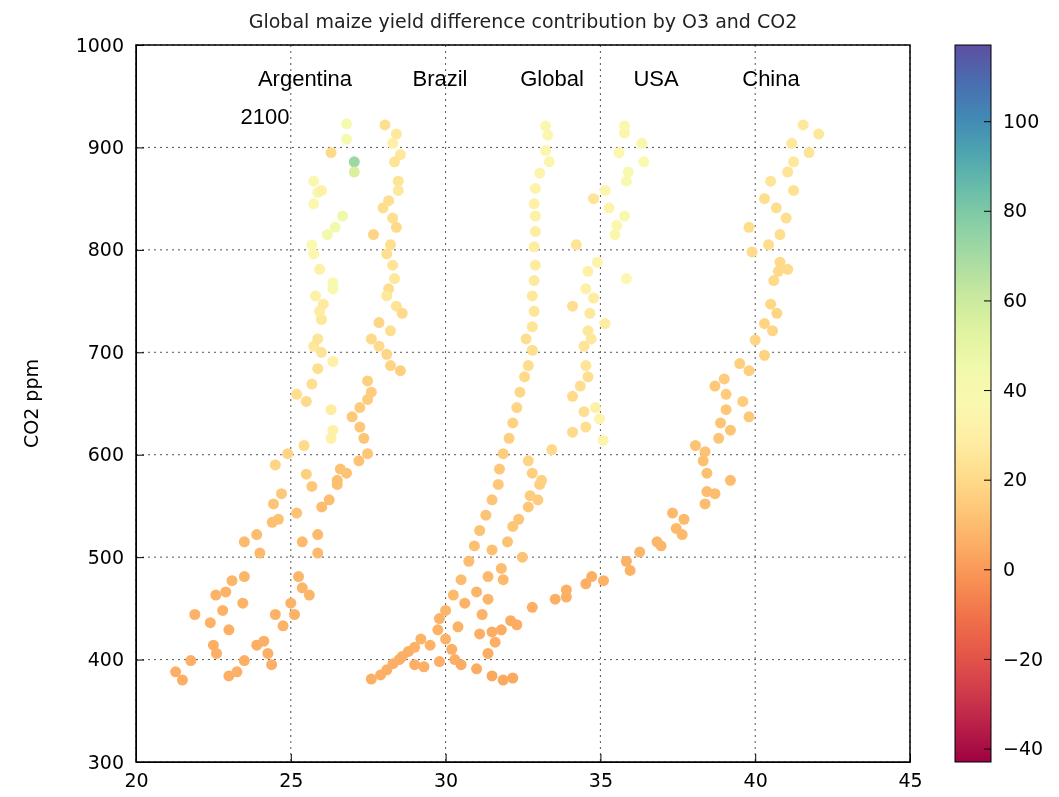 The width and height of the screenshot is (1059, 797). What do you see at coordinates (771, 78) in the screenshot?
I see `annotation: China` at bounding box center [771, 78].